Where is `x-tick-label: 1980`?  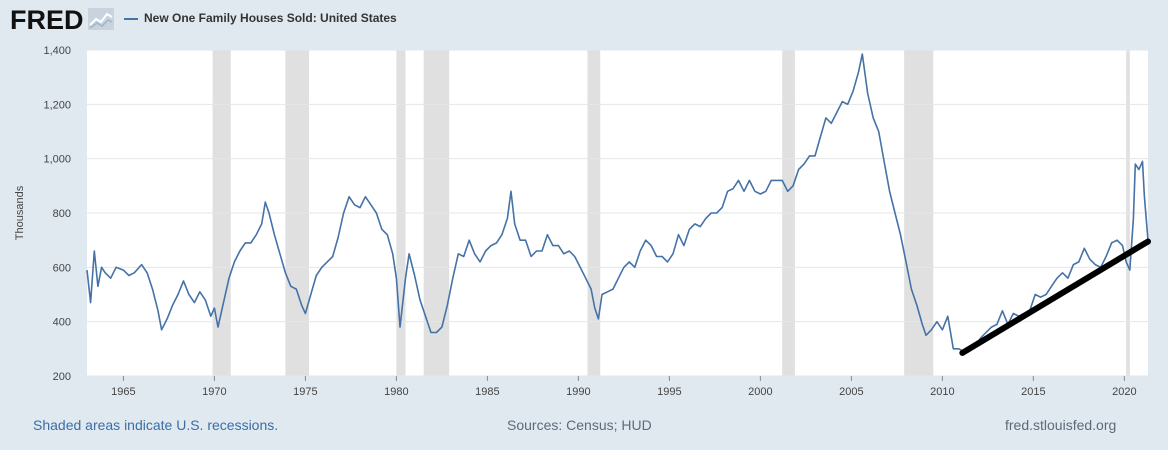
x-tick-label: 1980 is located at coordinates (396, 392).